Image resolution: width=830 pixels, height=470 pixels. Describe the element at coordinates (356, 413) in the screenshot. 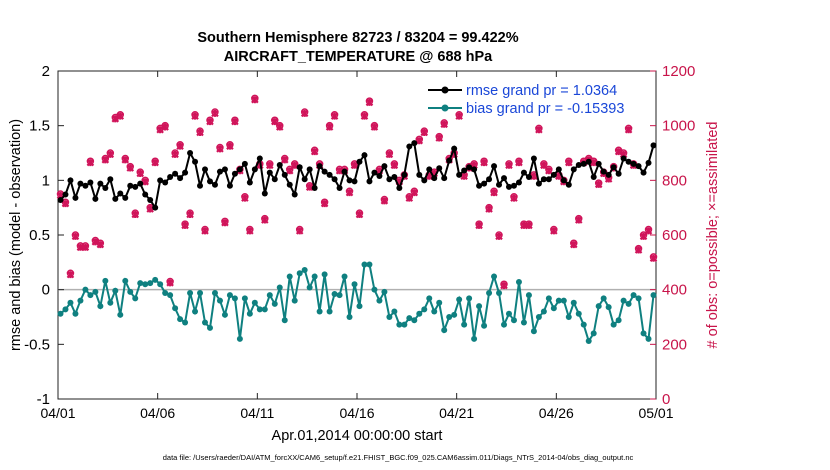

I see `x-tick-labels: 04/01 04/06 04/11 04/16 04/21 04/26 05/01` at that location.